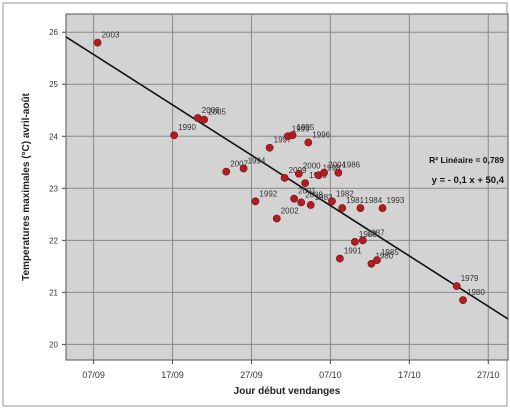 The width and height of the screenshot is (510, 412). What do you see at coordinates (53, 32) in the screenshot?
I see `y-tick-label: 26` at bounding box center [53, 32].